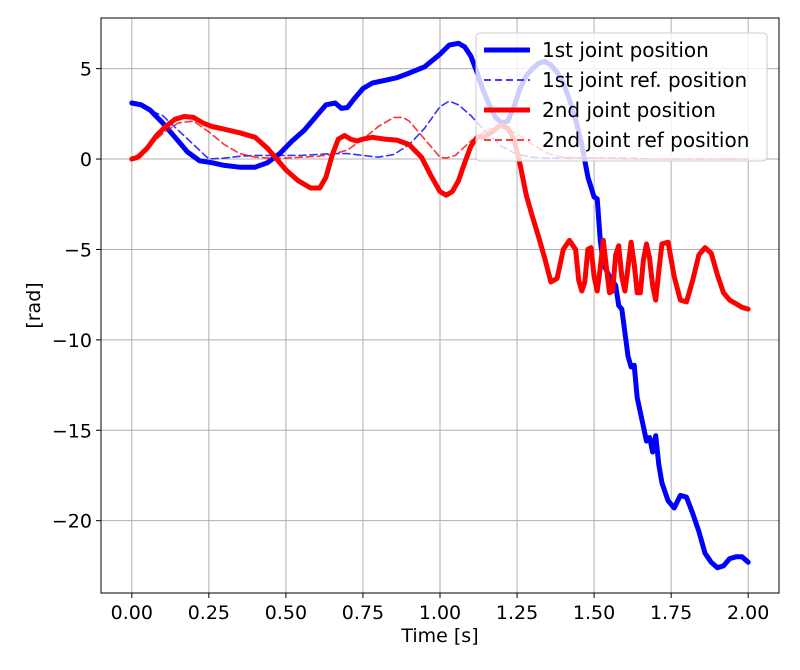 Image resolution: width=800 pixels, height=670 pixels. What do you see at coordinates (625, 50) in the screenshot?
I see `legend-label-1: 1st joint position` at bounding box center [625, 50].